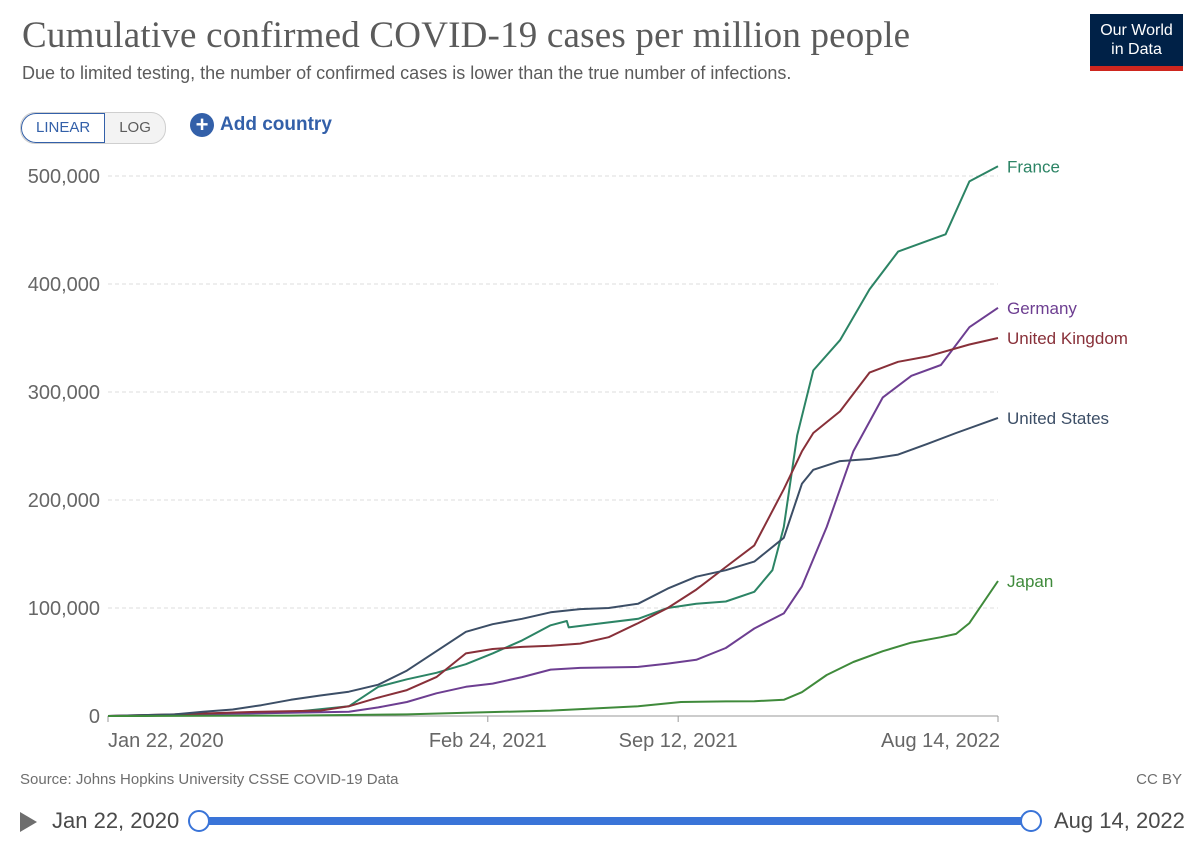 This screenshot has width=1200, height=841. Describe the element at coordinates (1030, 581) in the screenshot. I see `series-label-japan: Japan` at that location.